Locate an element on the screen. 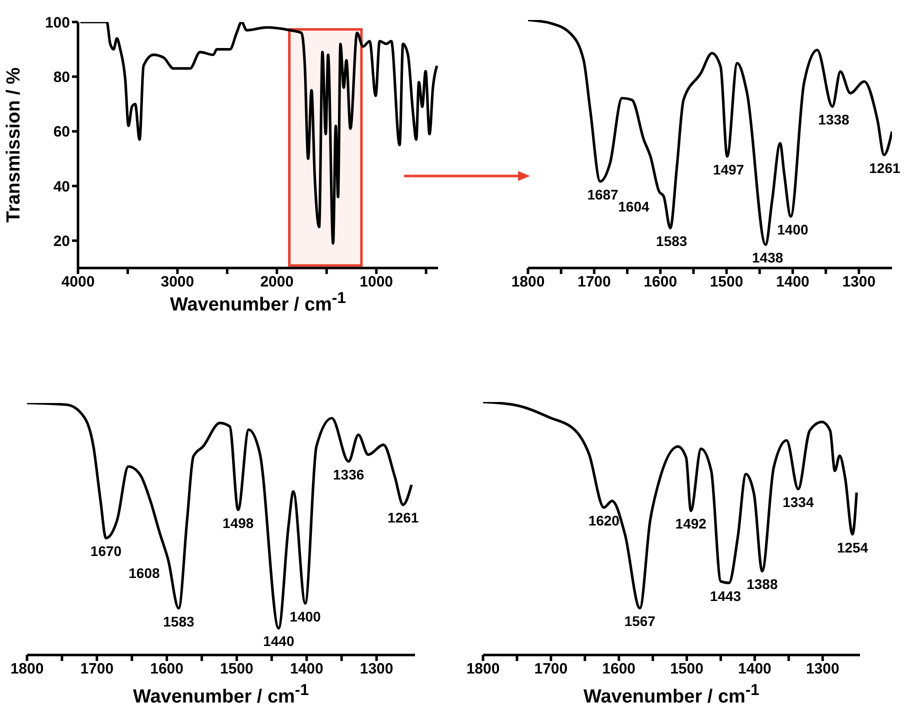 This screenshot has height=711, width=905. y-tick-label: 20 is located at coordinates (61, 241).